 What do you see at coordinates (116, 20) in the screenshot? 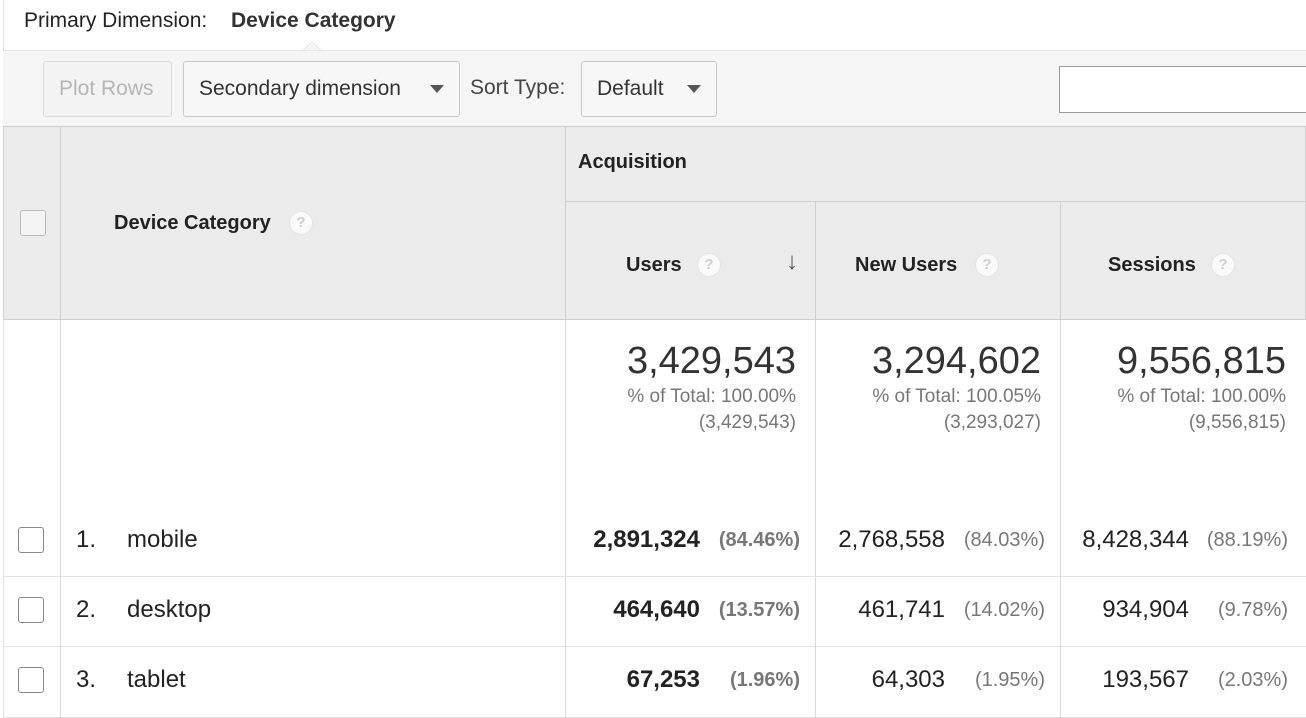
I see `primary-dimension-label: Primary Dimension:` at bounding box center [116, 20].